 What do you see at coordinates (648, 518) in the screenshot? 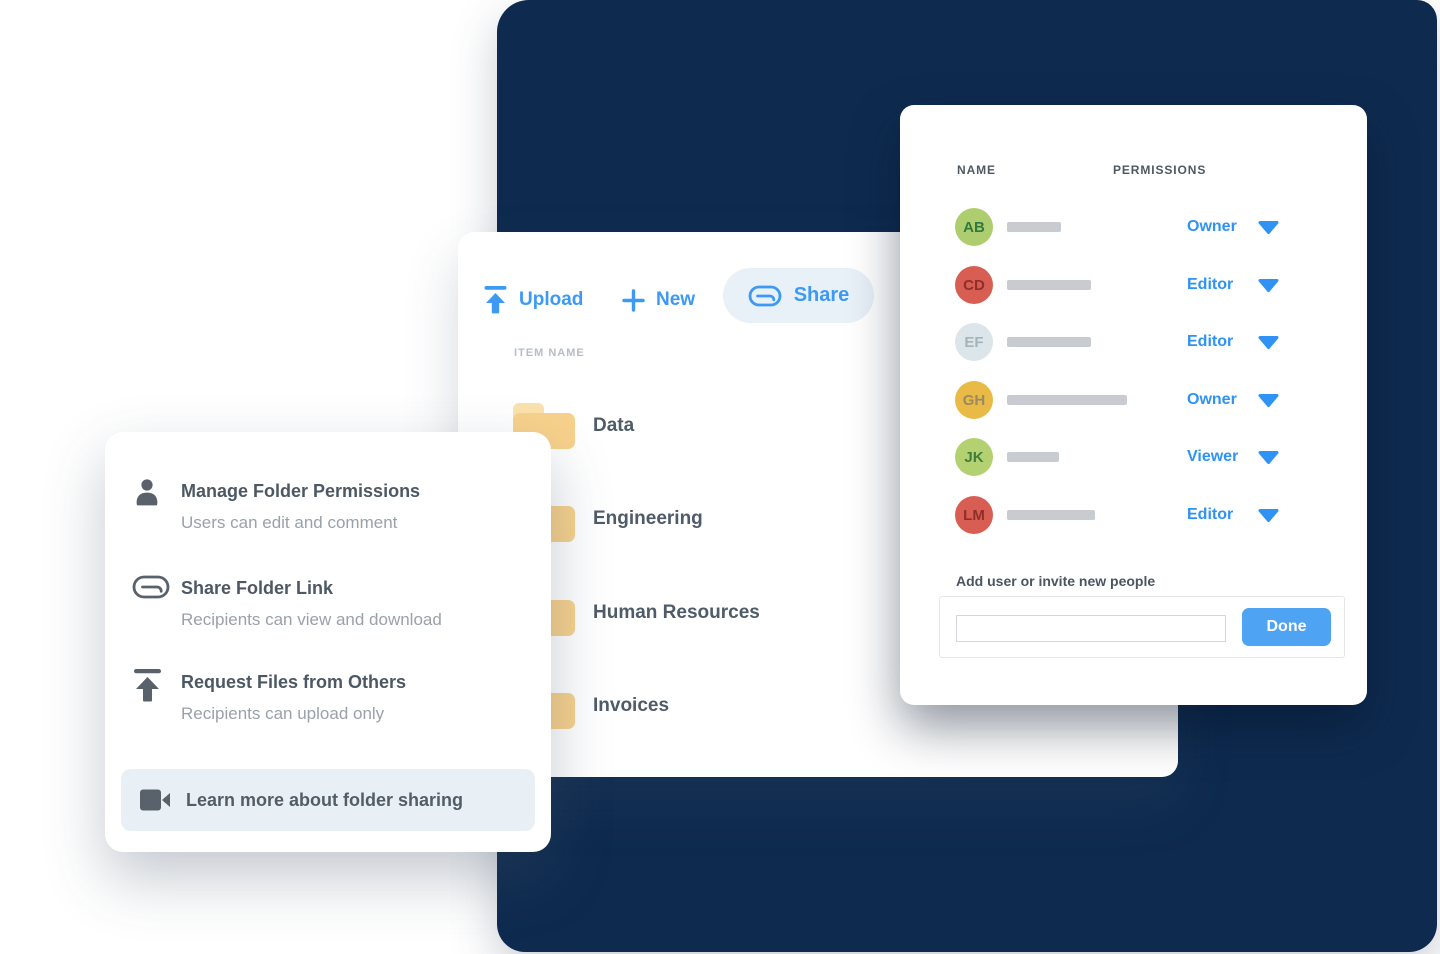
I see `folder-name: Engineering` at bounding box center [648, 518].